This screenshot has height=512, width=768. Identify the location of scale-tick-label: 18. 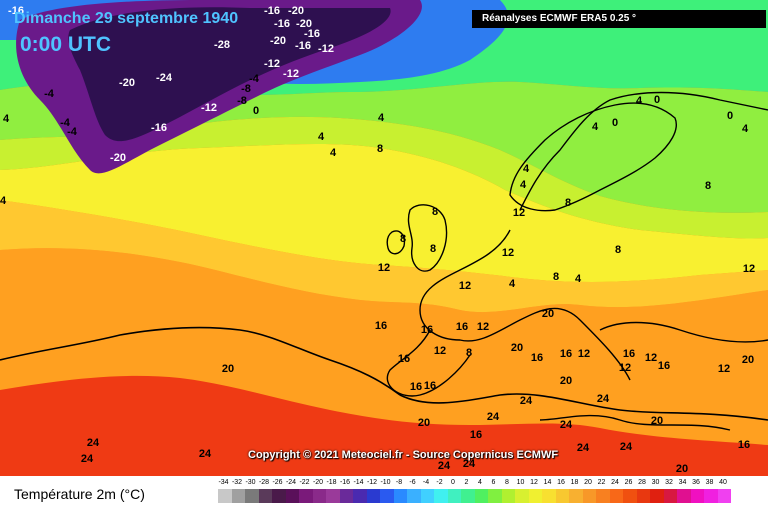
(574, 482).